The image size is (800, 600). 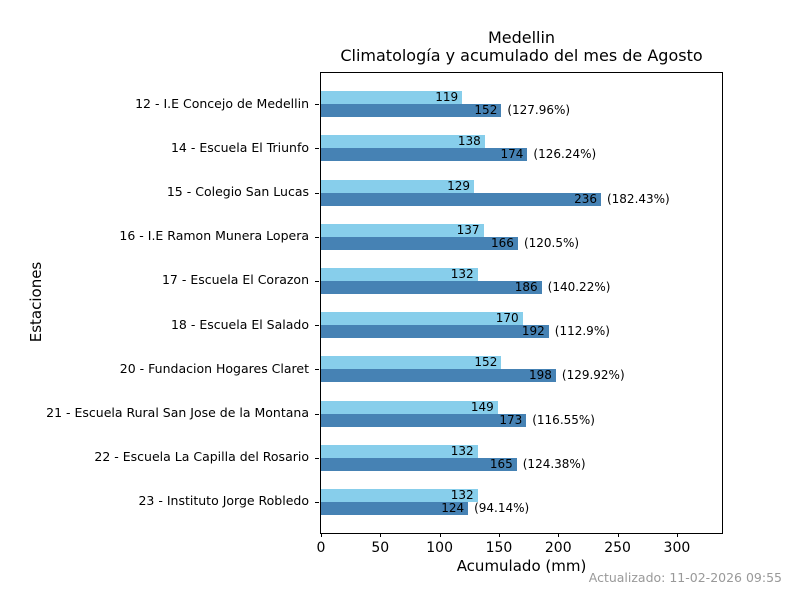 What do you see at coordinates (403, 141) in the screenshot?
I see `climatologia-bar: 138` at bounding box center [403, 141].